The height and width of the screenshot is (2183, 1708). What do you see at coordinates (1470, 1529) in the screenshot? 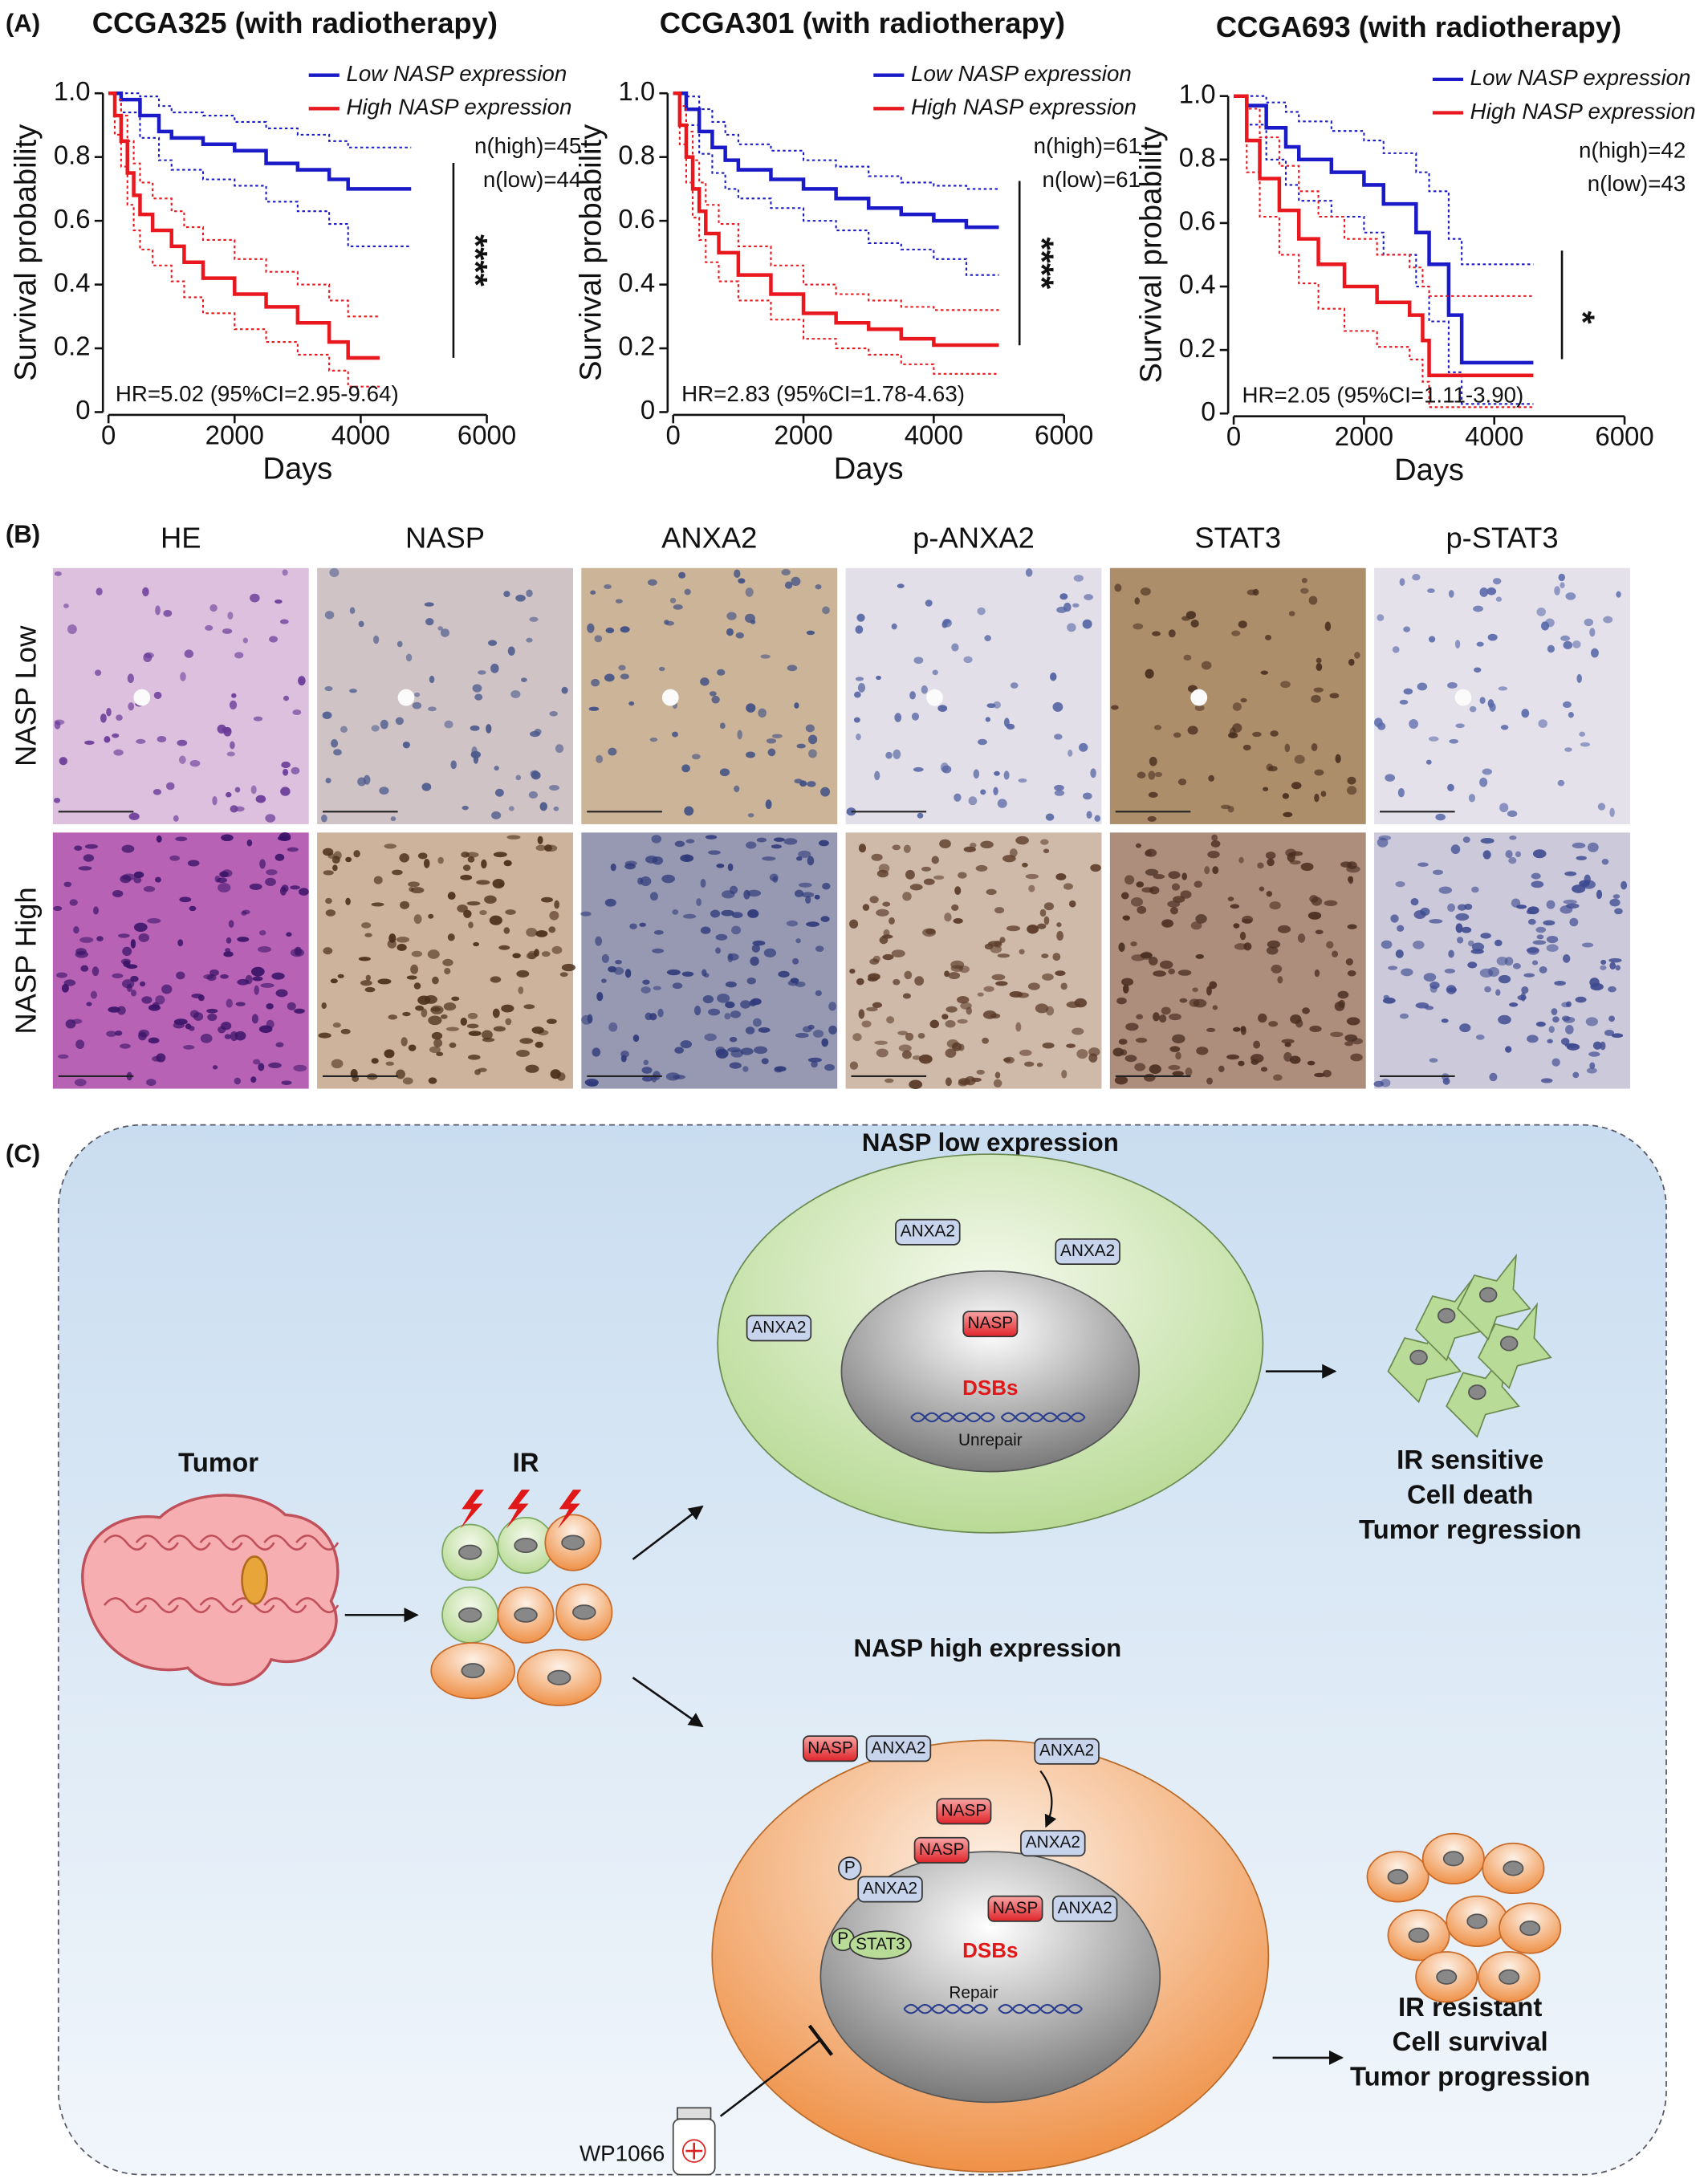
I see `outcome: Tumor regression` at bounding box center [1470, 1529].